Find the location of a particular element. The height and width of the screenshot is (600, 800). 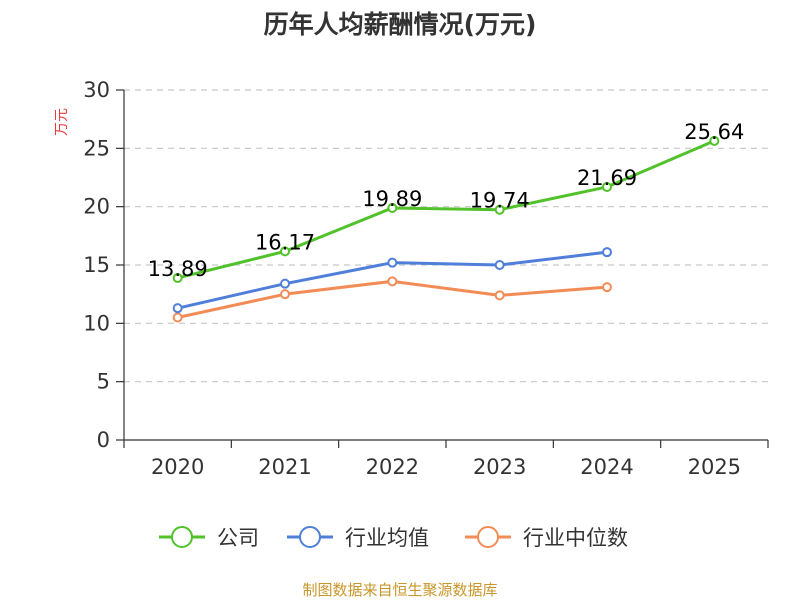

legend-label: 公司 is located at coordinates (238, 538).